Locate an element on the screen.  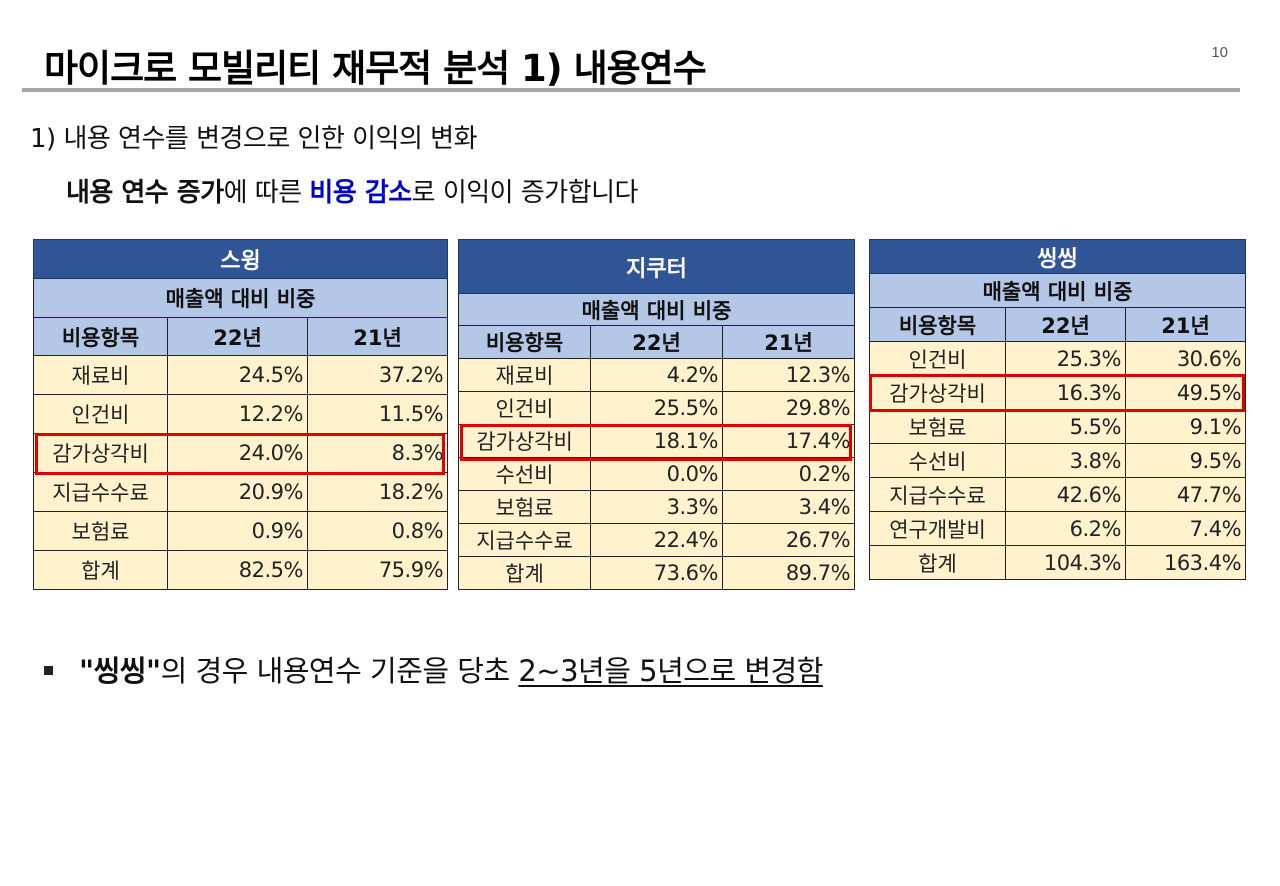
table-row: 연구개발비 6.2% 7.4% is located at coordinates (1058, 528).